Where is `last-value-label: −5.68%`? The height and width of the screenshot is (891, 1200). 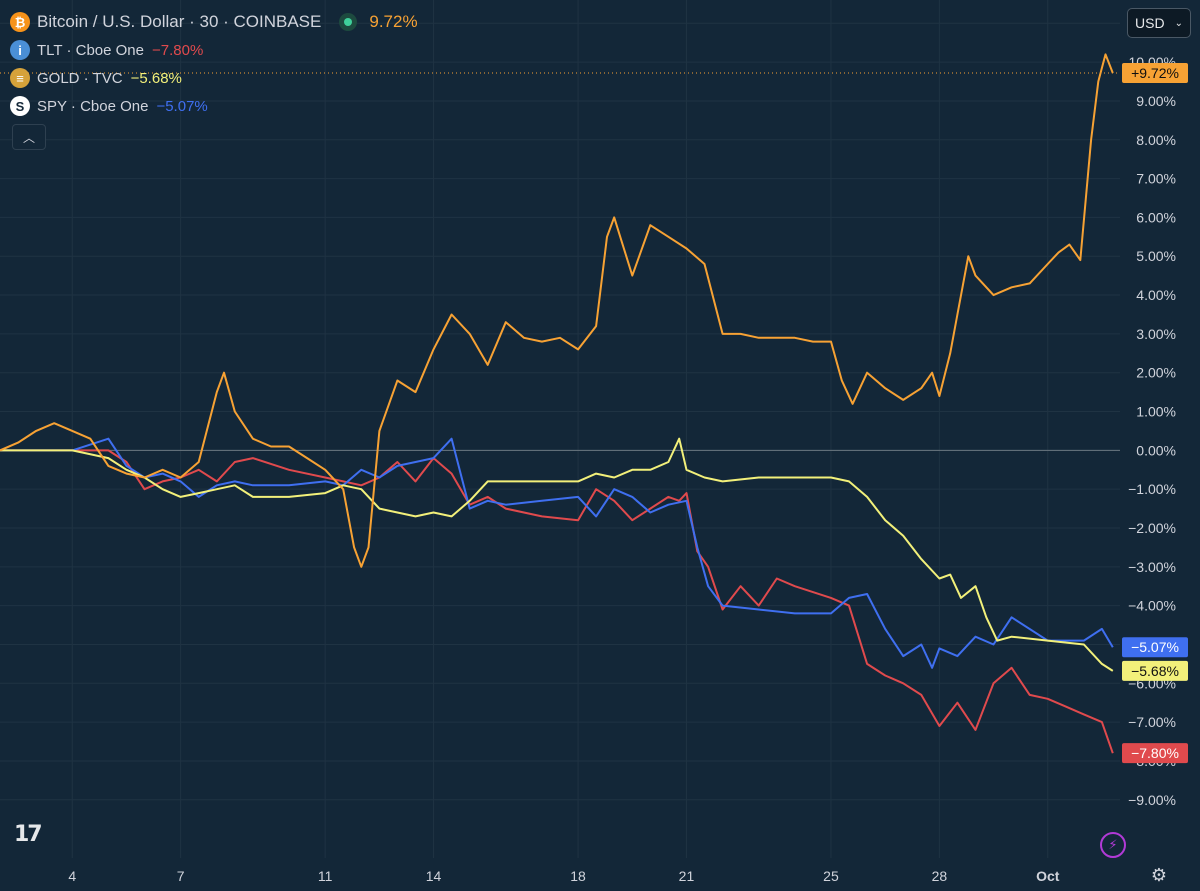
last-value-label: −5.68% is located at coordinates (1155, 671).